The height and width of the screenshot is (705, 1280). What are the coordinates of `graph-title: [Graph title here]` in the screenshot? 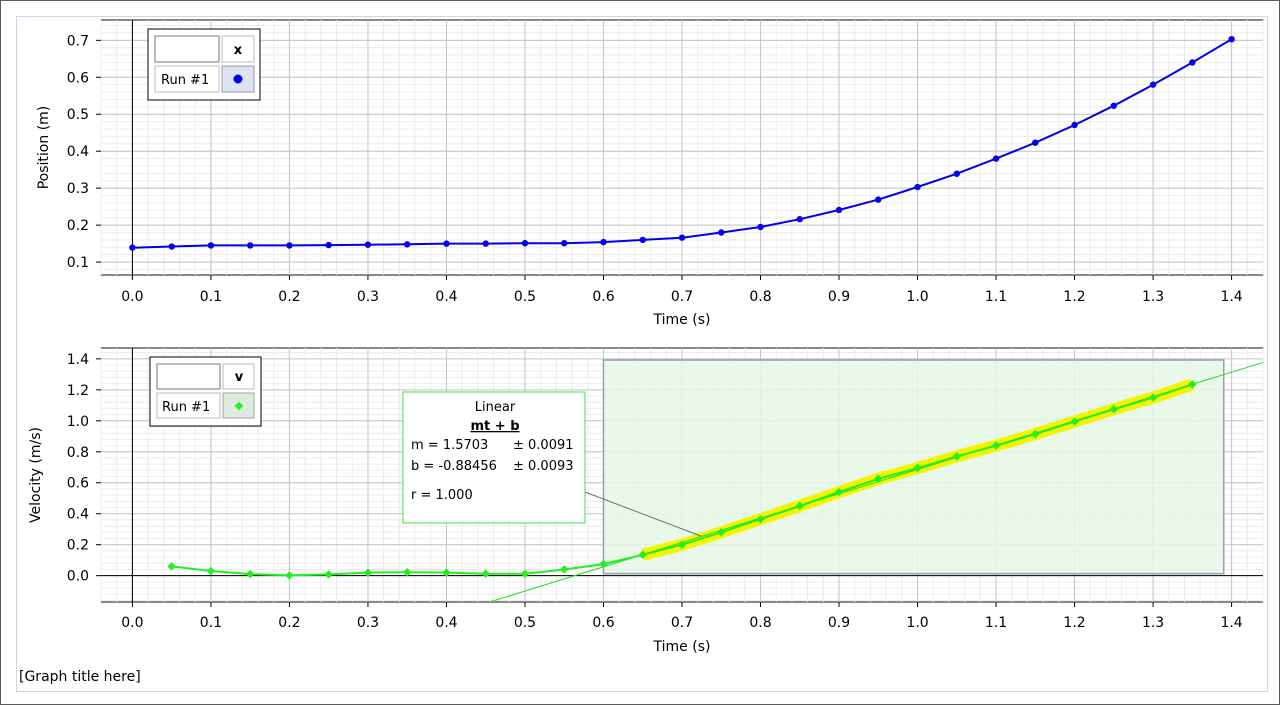 It's located at (80, 677).